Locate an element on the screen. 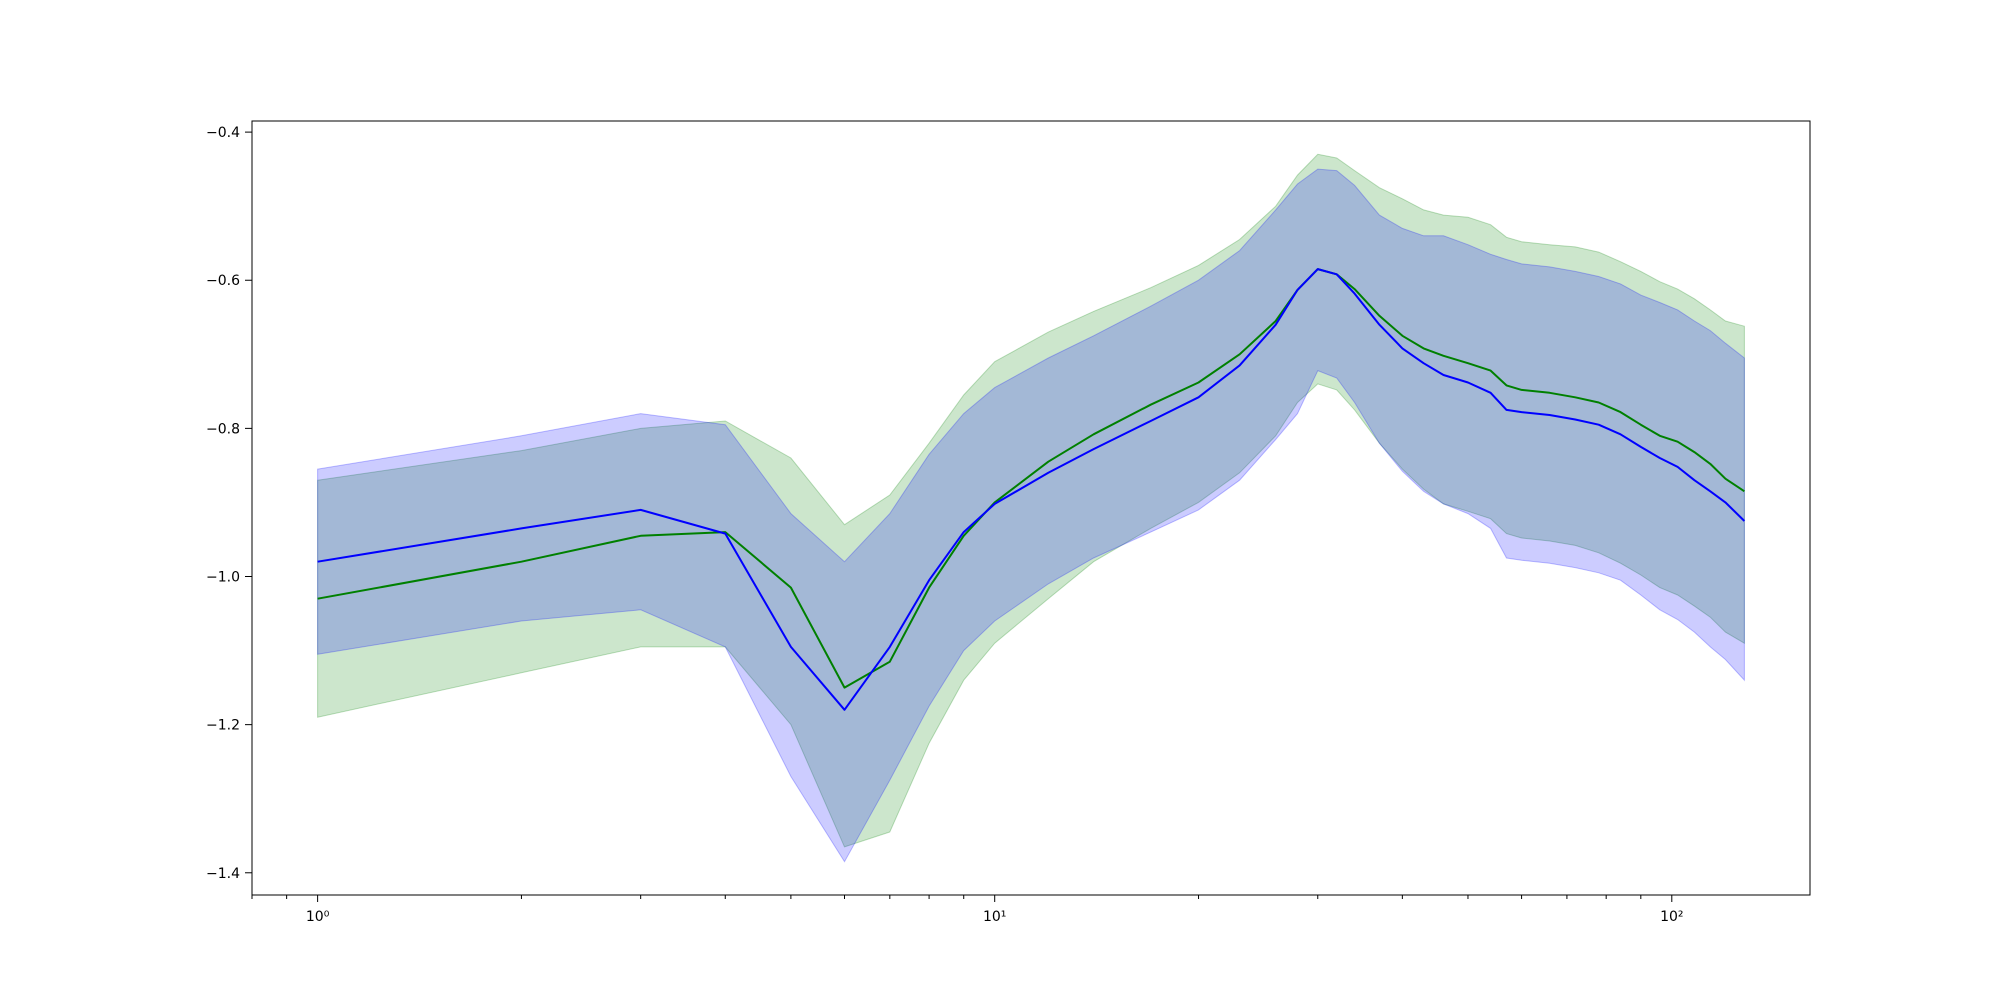  y-tick-label: −1.4 is located at coordinates (223, 874).